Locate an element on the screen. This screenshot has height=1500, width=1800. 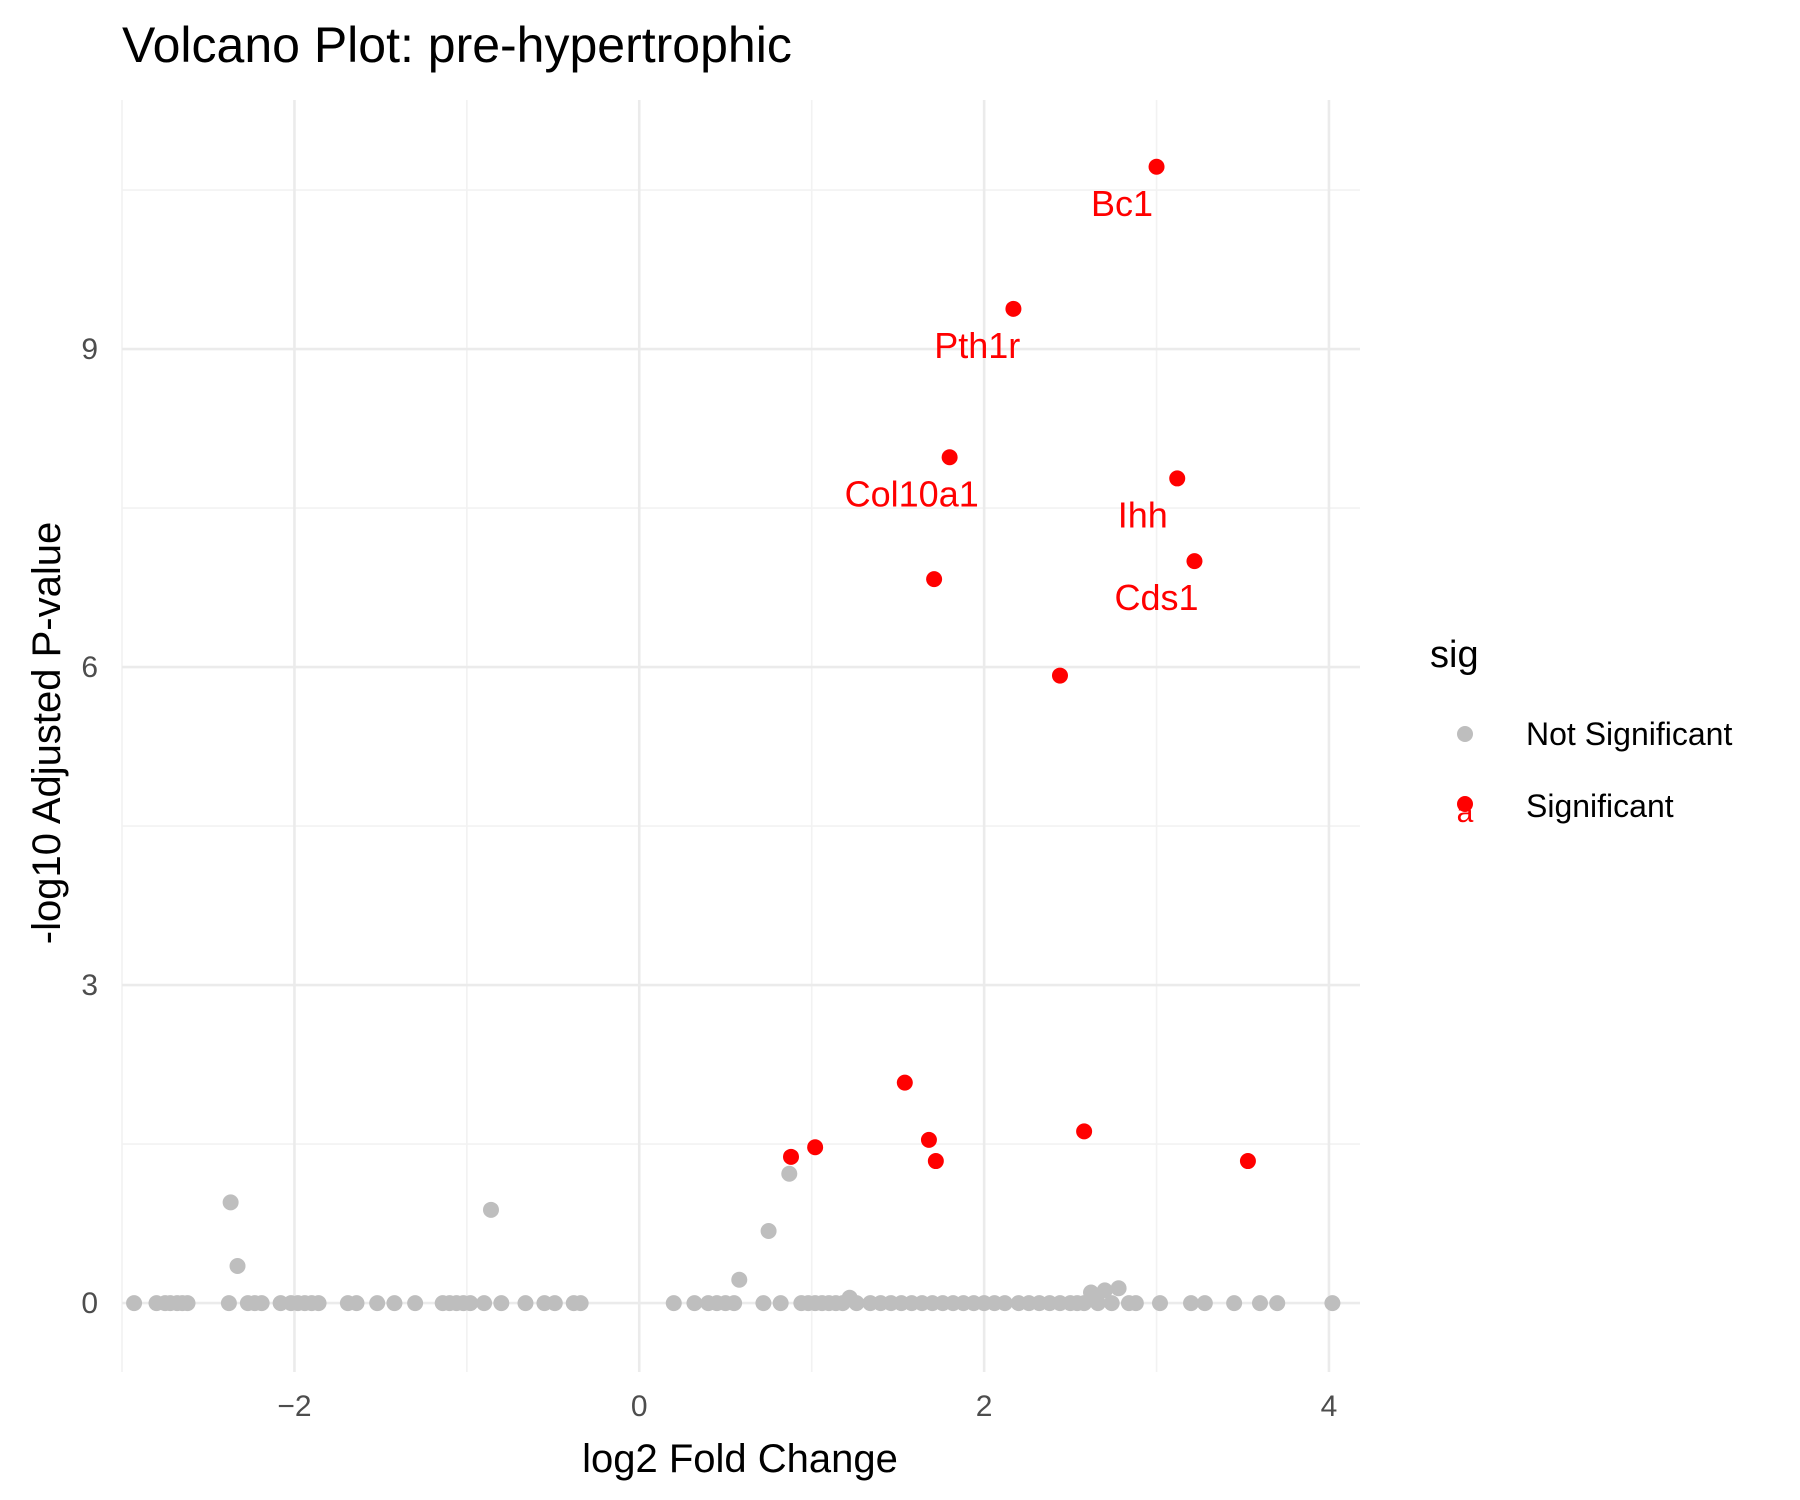
y-axis-title: -log10 Adjusted P-value is located at coordinates (47, 733).